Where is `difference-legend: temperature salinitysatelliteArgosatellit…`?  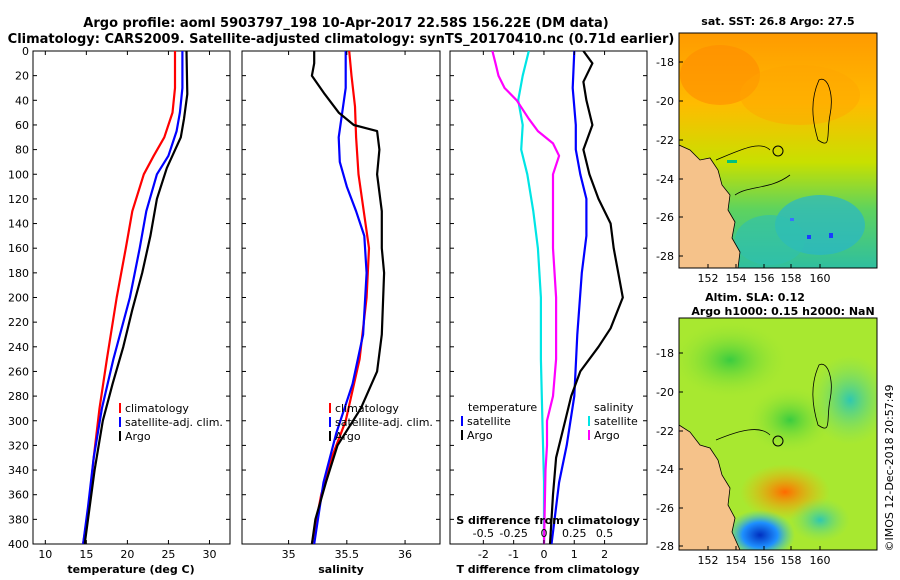
difference-legend: temperature salinitysatelliteArgosatellit… is located at coordinates (549, 421).